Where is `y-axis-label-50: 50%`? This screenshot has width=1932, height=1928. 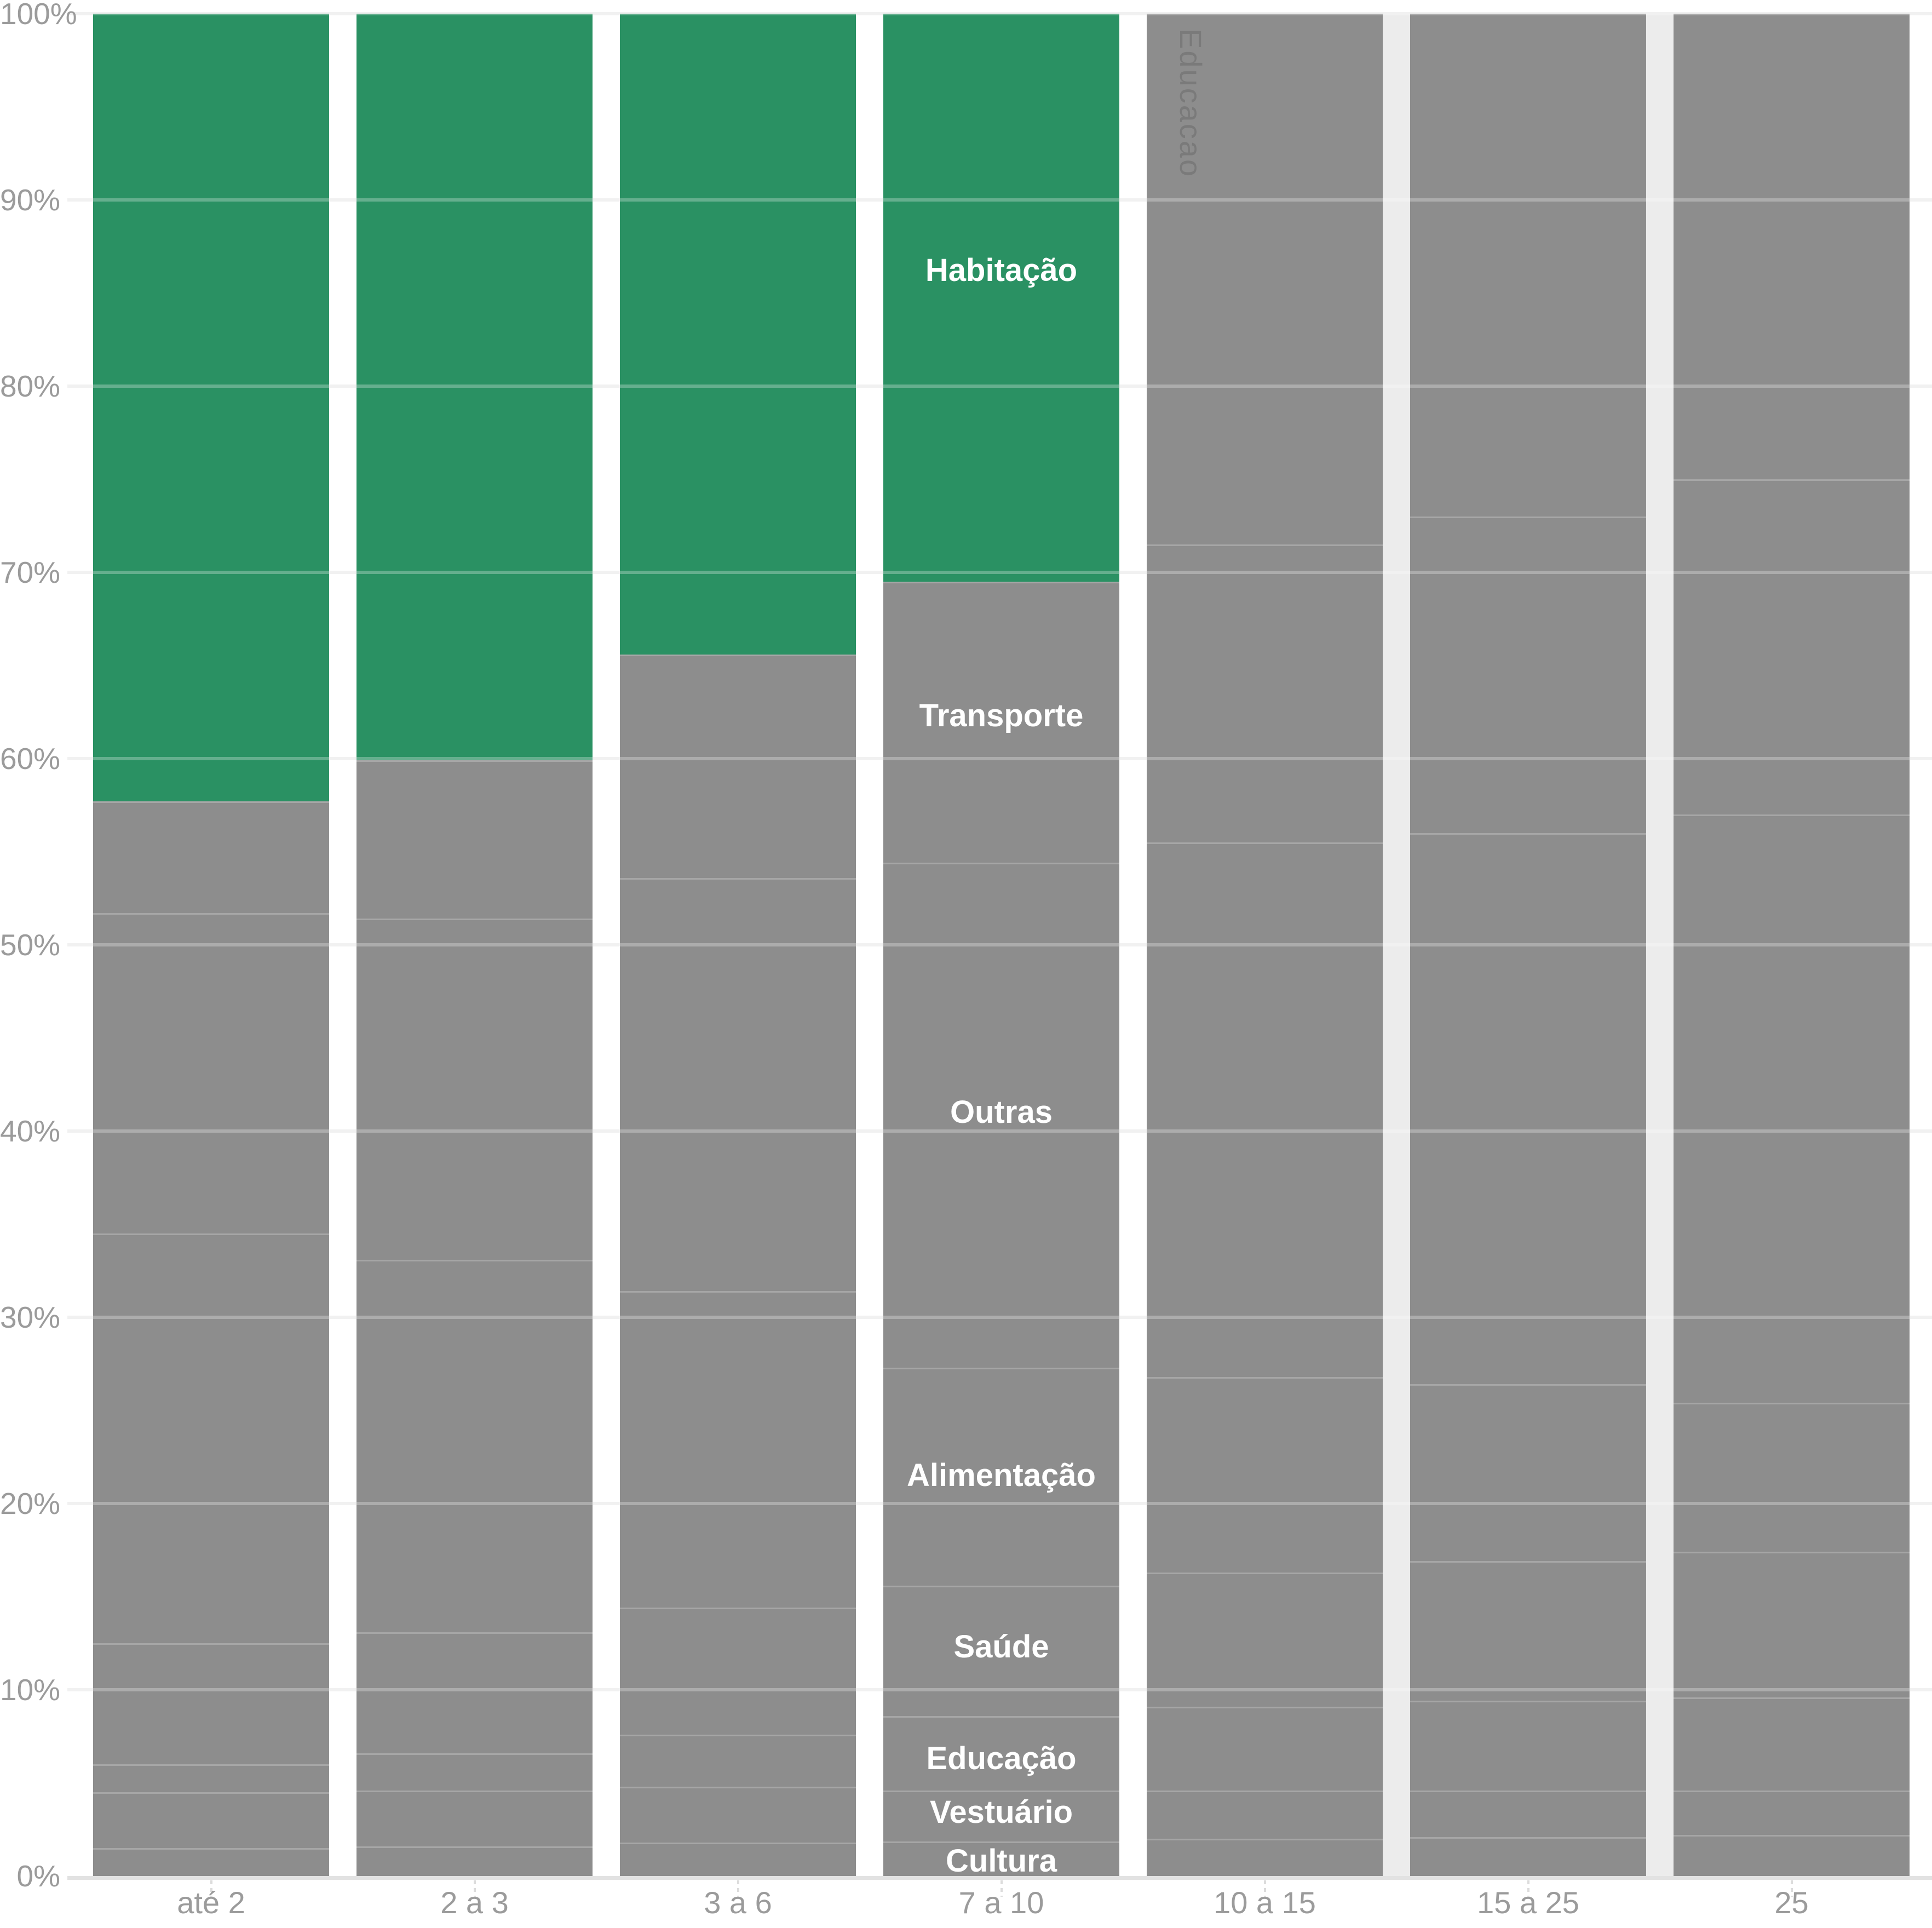
y-axis-label-50: 50% is located at coordinates (30, 945).